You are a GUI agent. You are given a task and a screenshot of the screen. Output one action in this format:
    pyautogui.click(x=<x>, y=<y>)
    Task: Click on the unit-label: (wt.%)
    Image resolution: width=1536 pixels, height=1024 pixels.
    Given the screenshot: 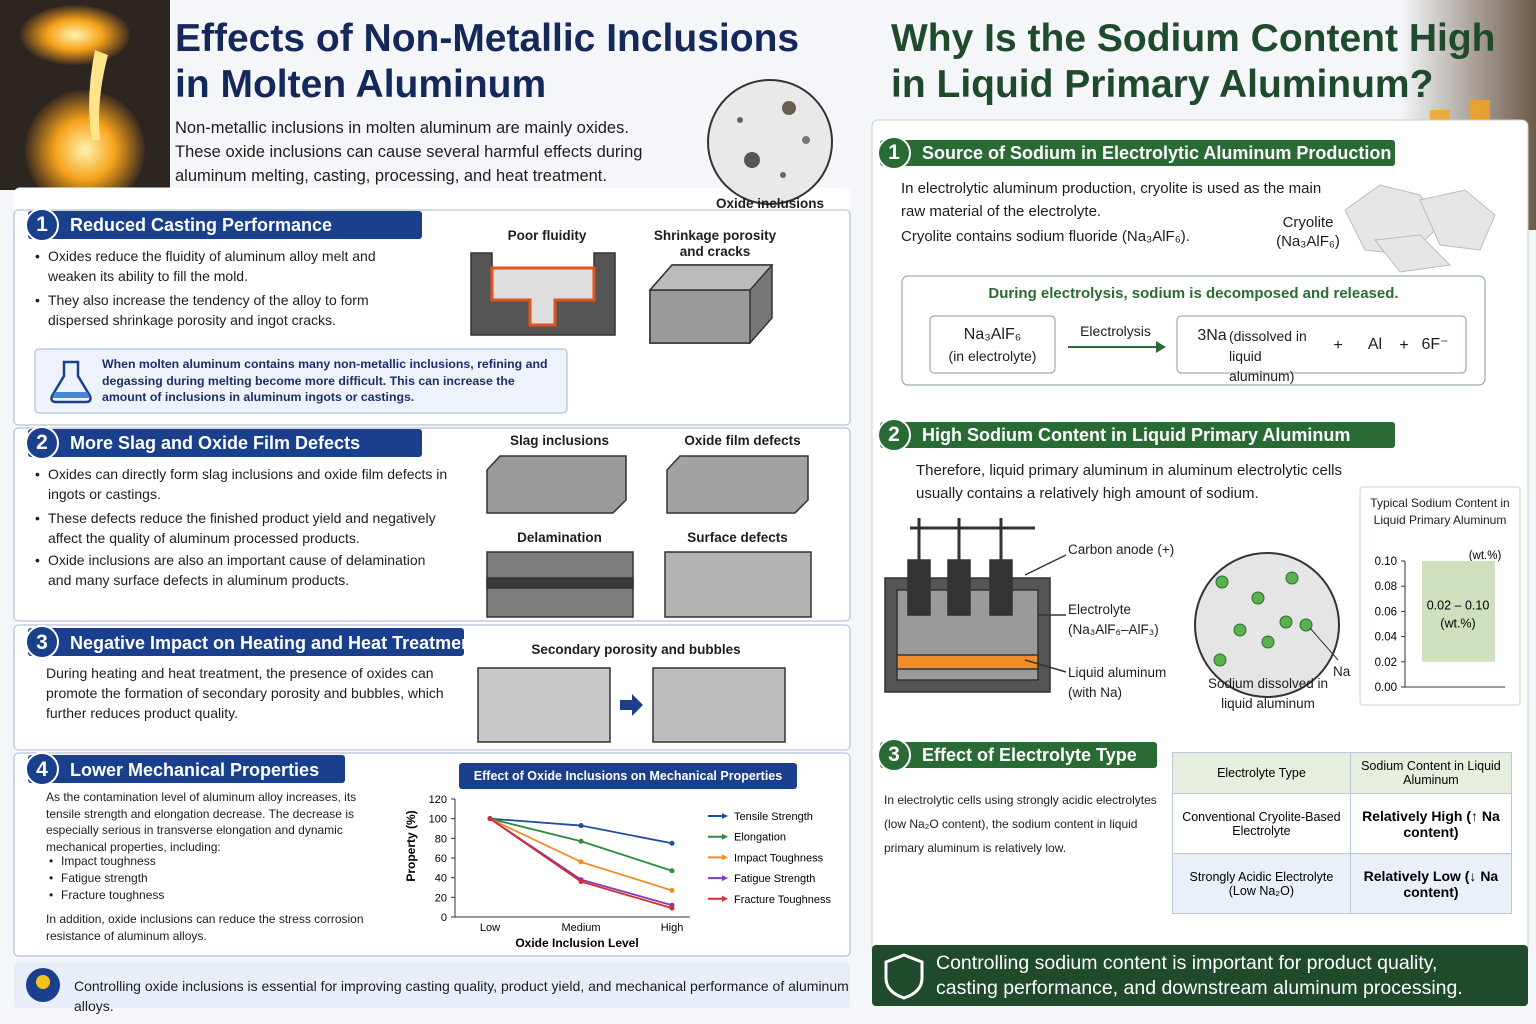 What is the action you would take?
    pyautogui.click(x=1485, y=556)
    